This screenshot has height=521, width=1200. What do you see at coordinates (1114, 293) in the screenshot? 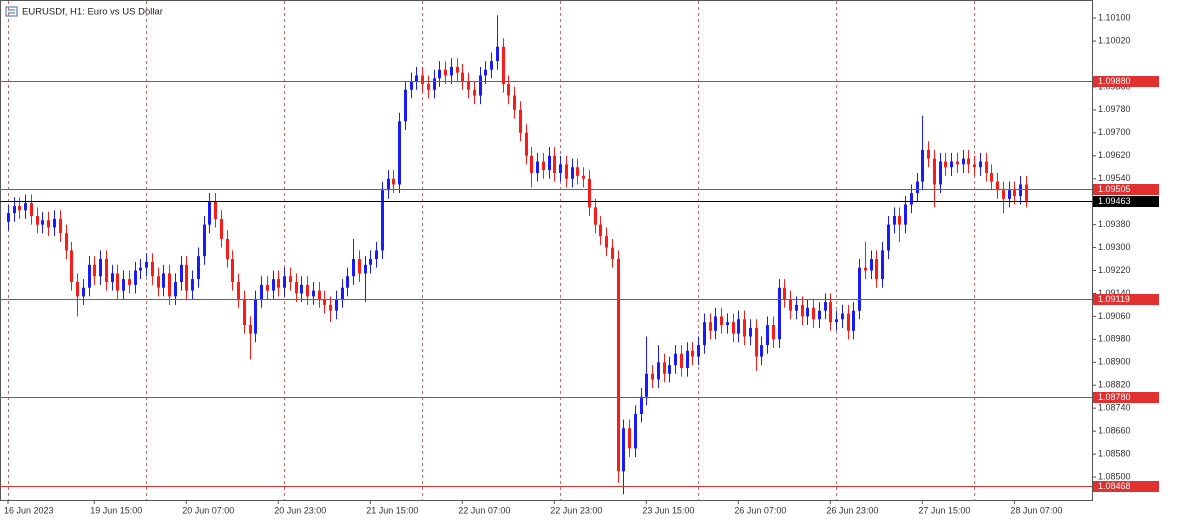
I see `y-tick-label: 1.09140` at bounding box center [1114, 293].